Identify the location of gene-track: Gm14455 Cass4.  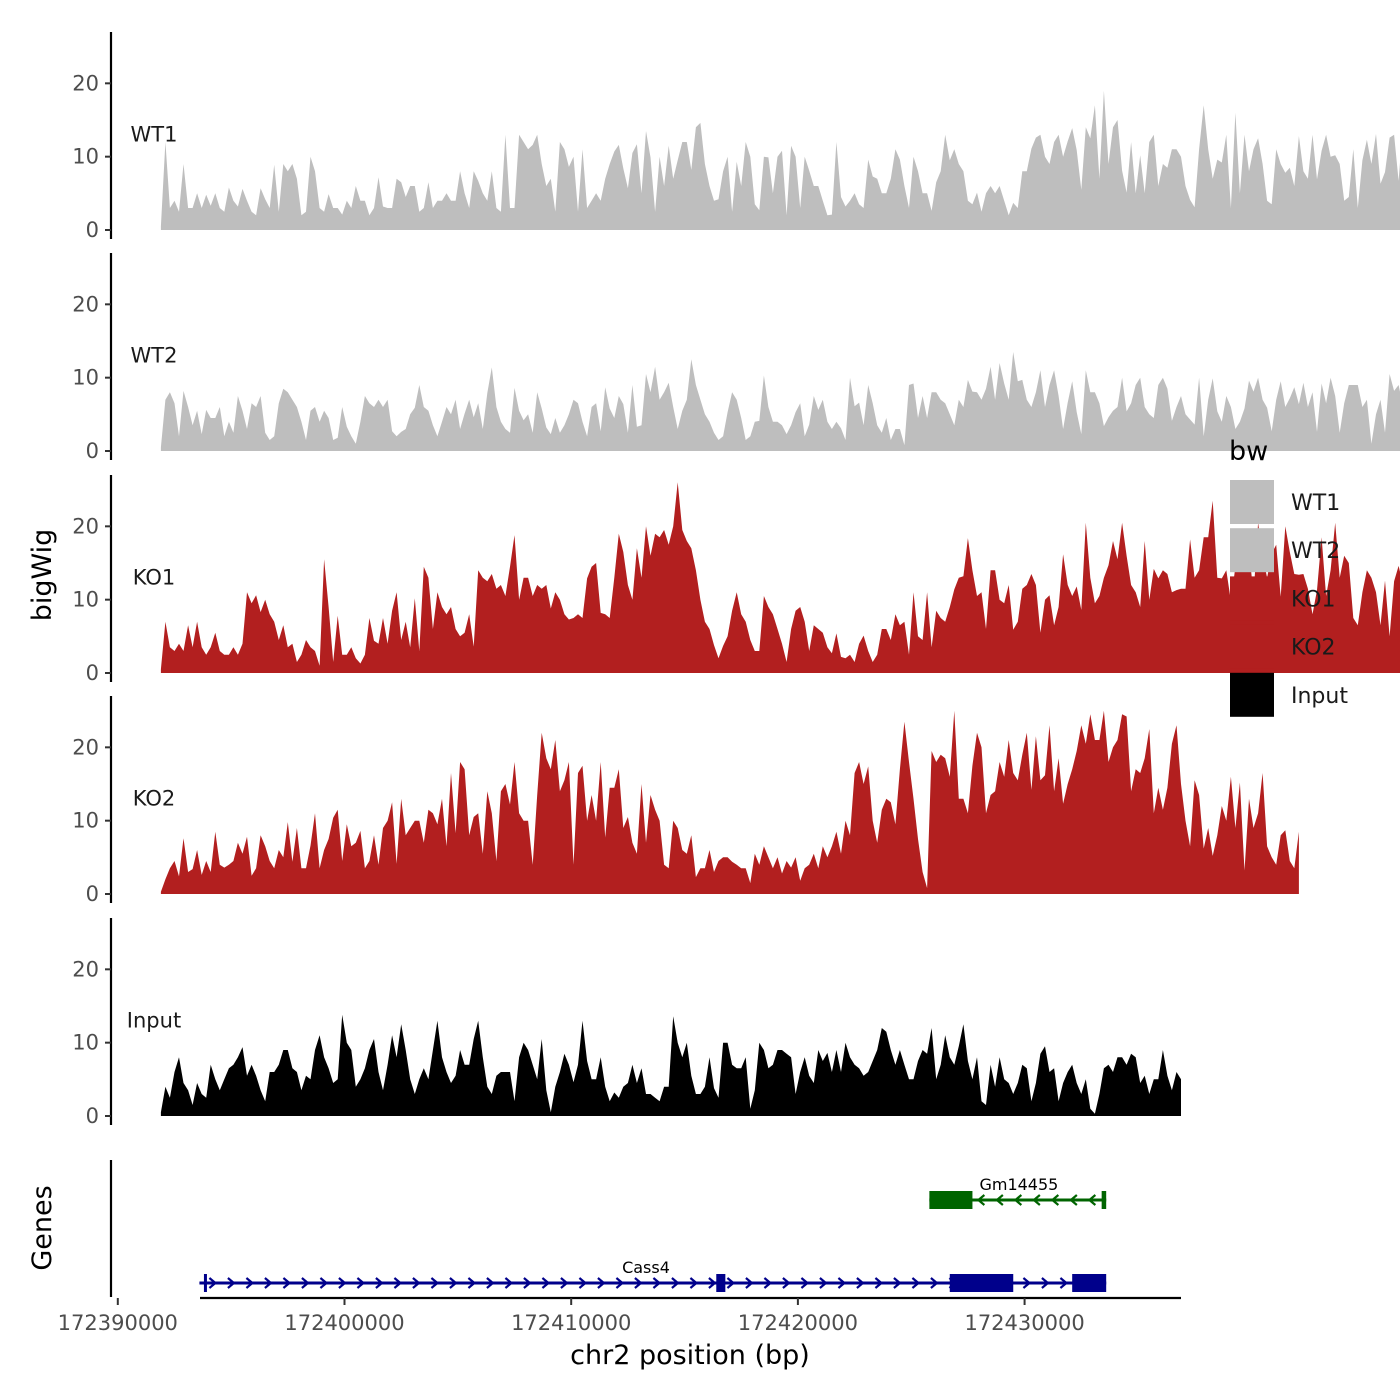
(608, 1228).